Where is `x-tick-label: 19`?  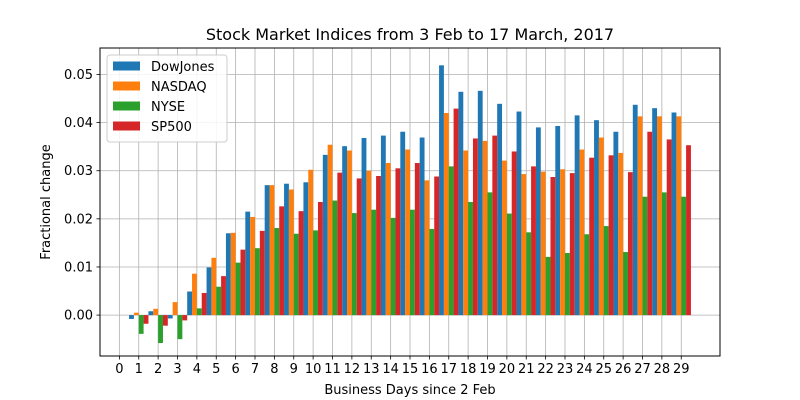 x-tick-label: 19 is located at coordinates (487, 369).